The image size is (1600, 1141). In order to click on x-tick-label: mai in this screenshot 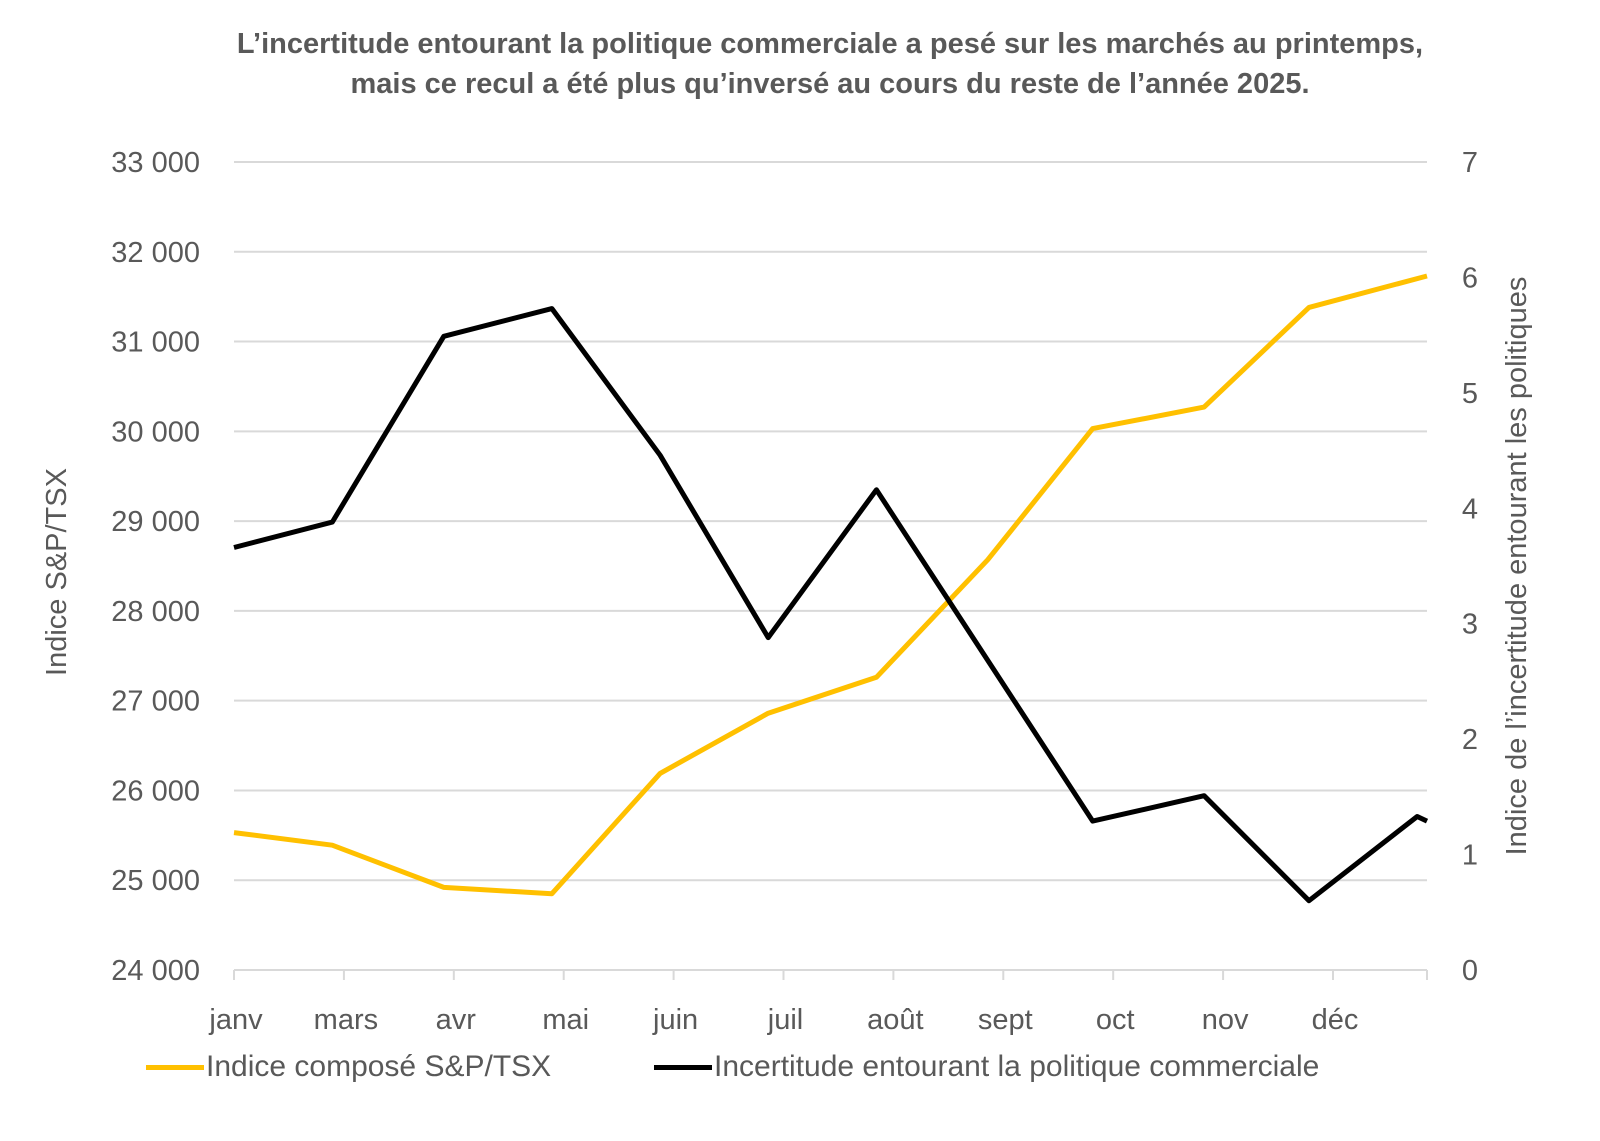, I will do `click(565, 1020)`.